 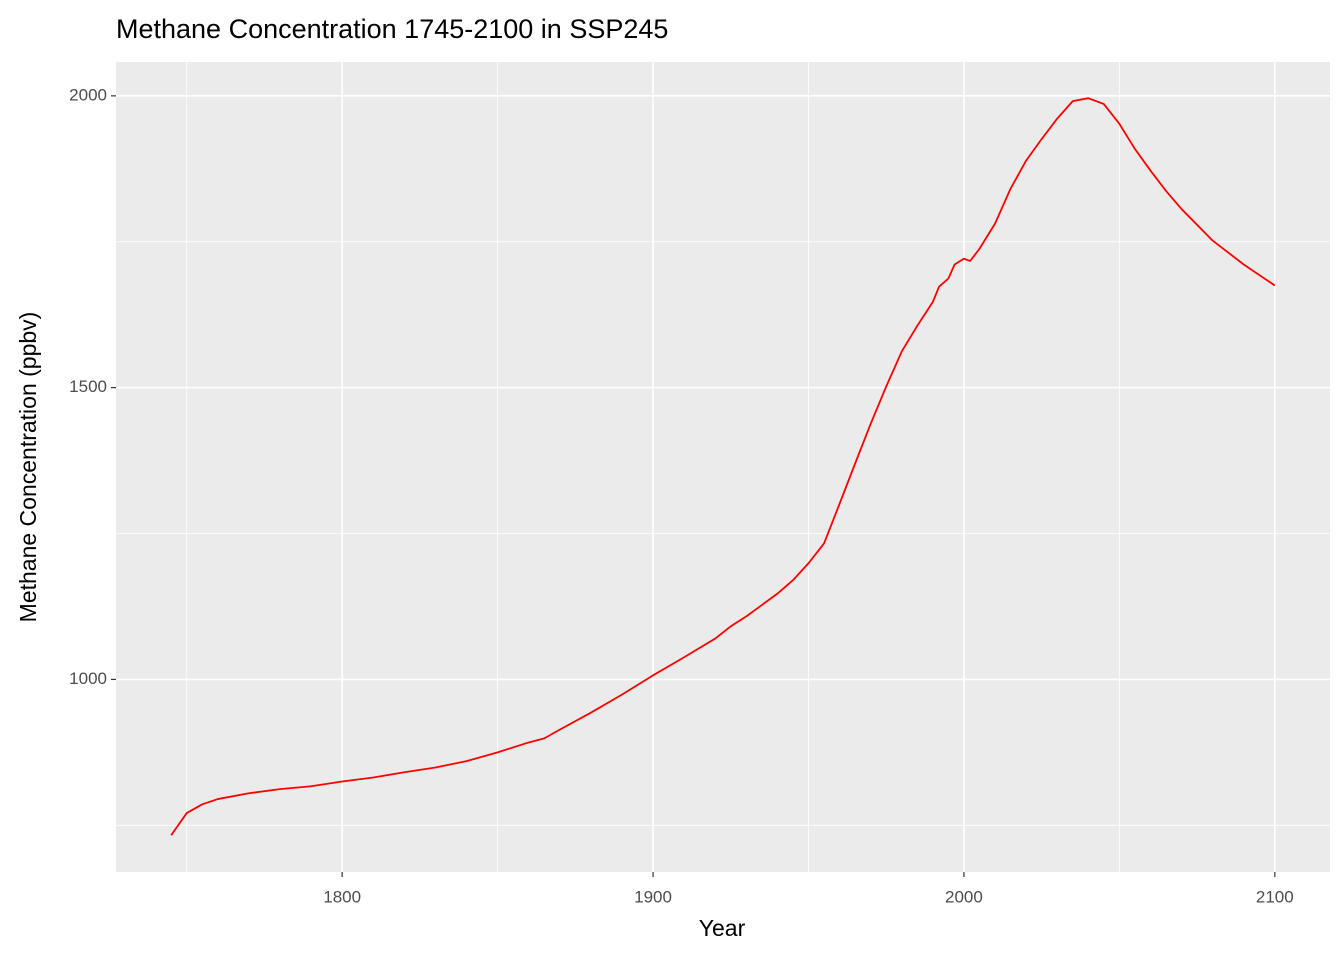 I want to click on x-tick-label: 2100, so click(x=1275, y=896).